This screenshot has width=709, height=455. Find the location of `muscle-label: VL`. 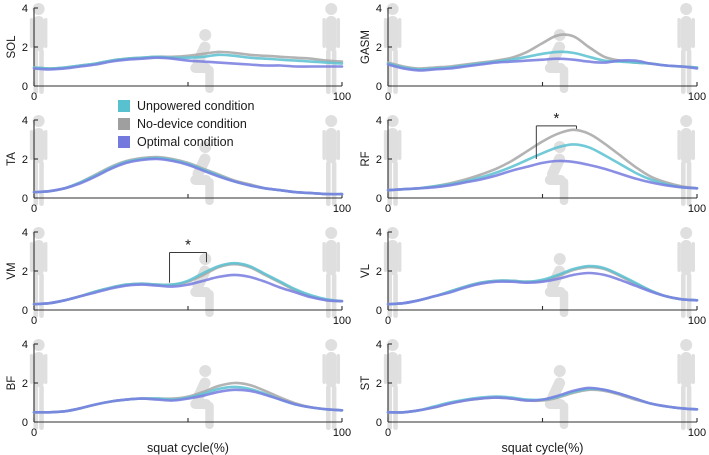

muscle-label: VL is located at coordinates (366, 270).